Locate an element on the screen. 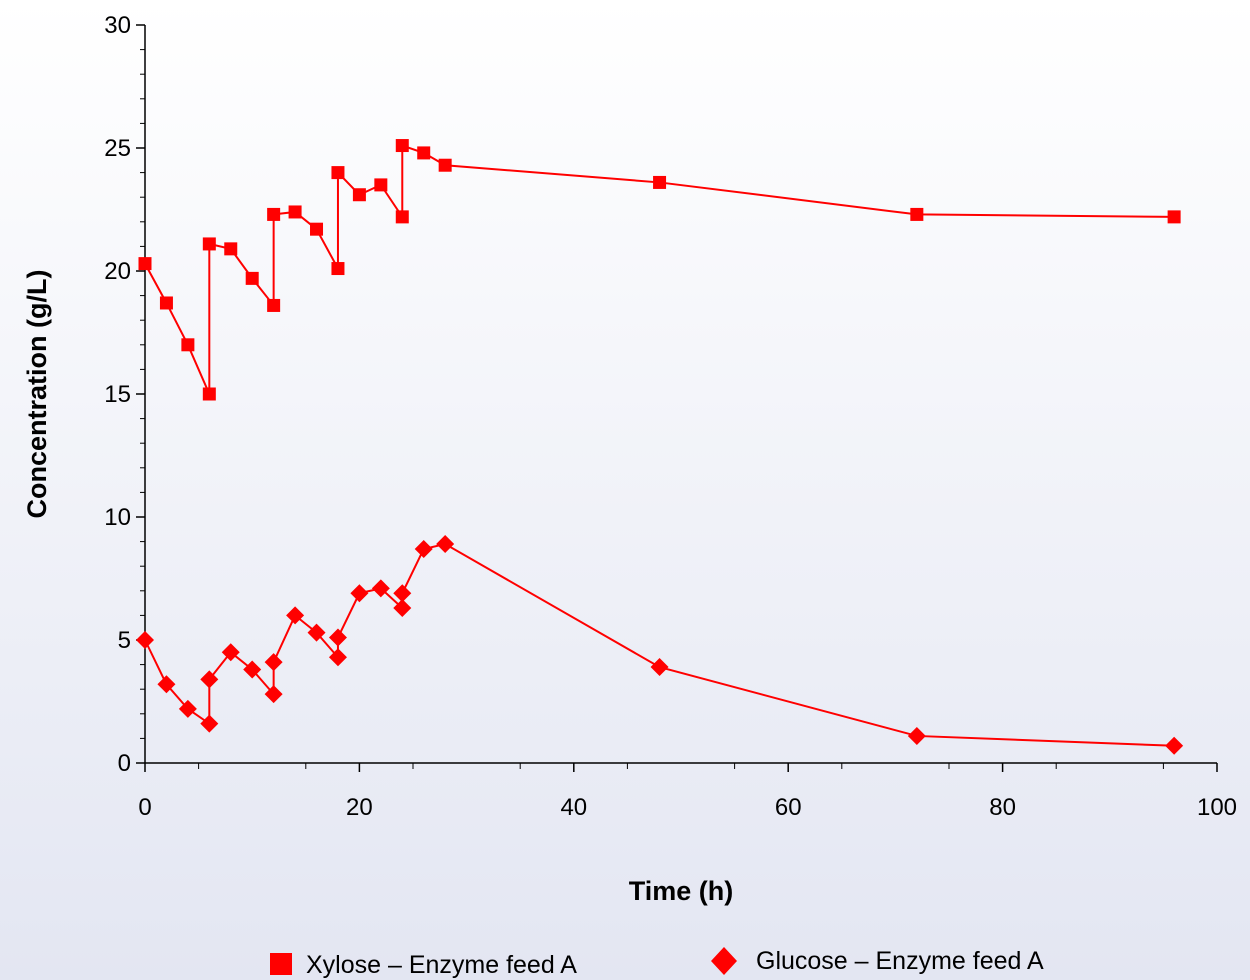  x-tick-label: 40 is located at coordinates (573, 807).